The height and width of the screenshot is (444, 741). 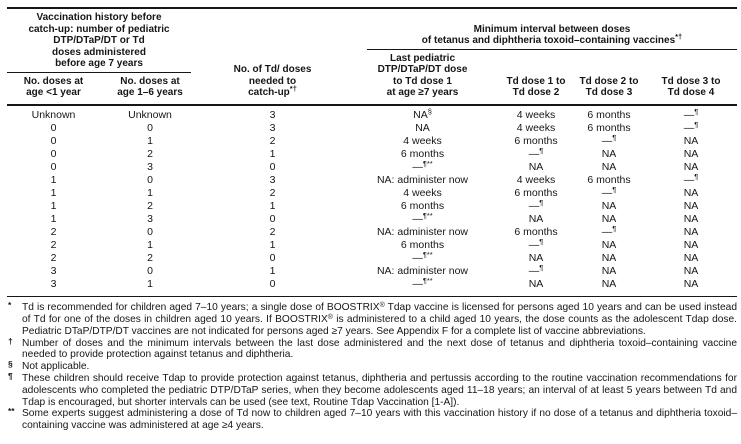 I want to click on table-row: 1 3 0 —¶** NA NA NA, so click(x=372, y=218).